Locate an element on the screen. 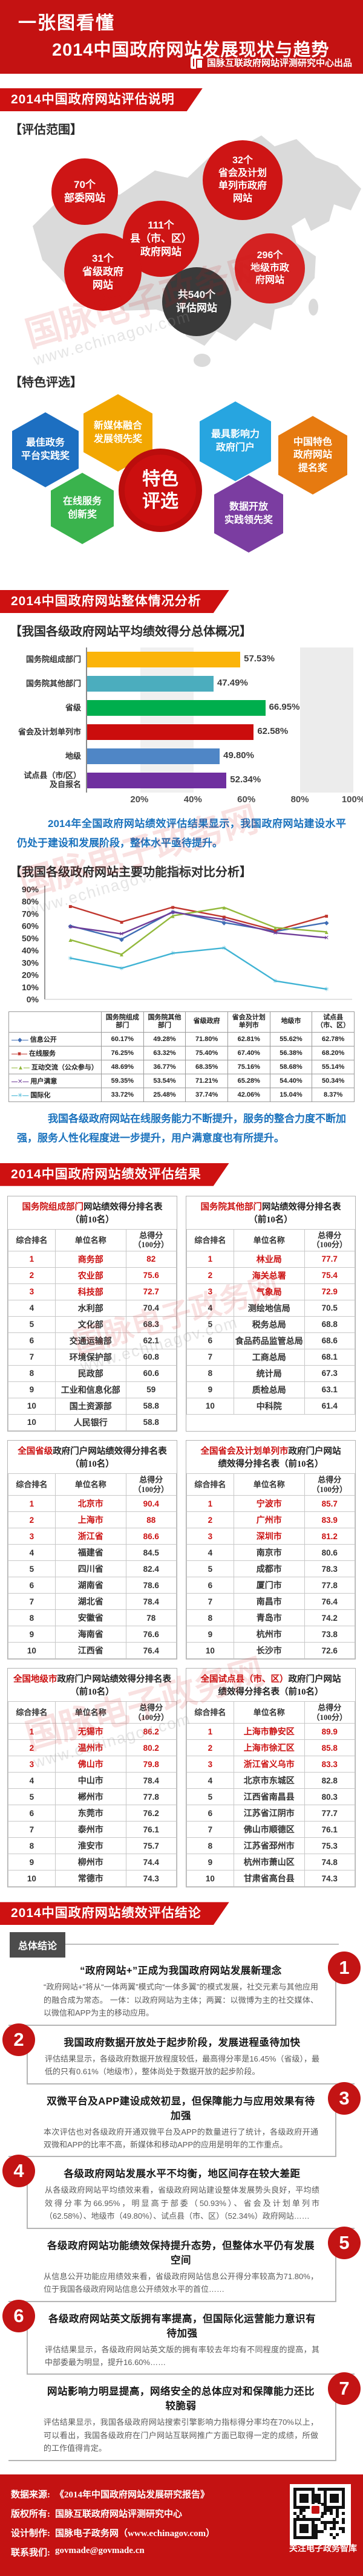 This screenshot has height=2576, width=363. section-header-results: 2014中国政府网站绩效评估结果 is located at coordinates (114, 1175).